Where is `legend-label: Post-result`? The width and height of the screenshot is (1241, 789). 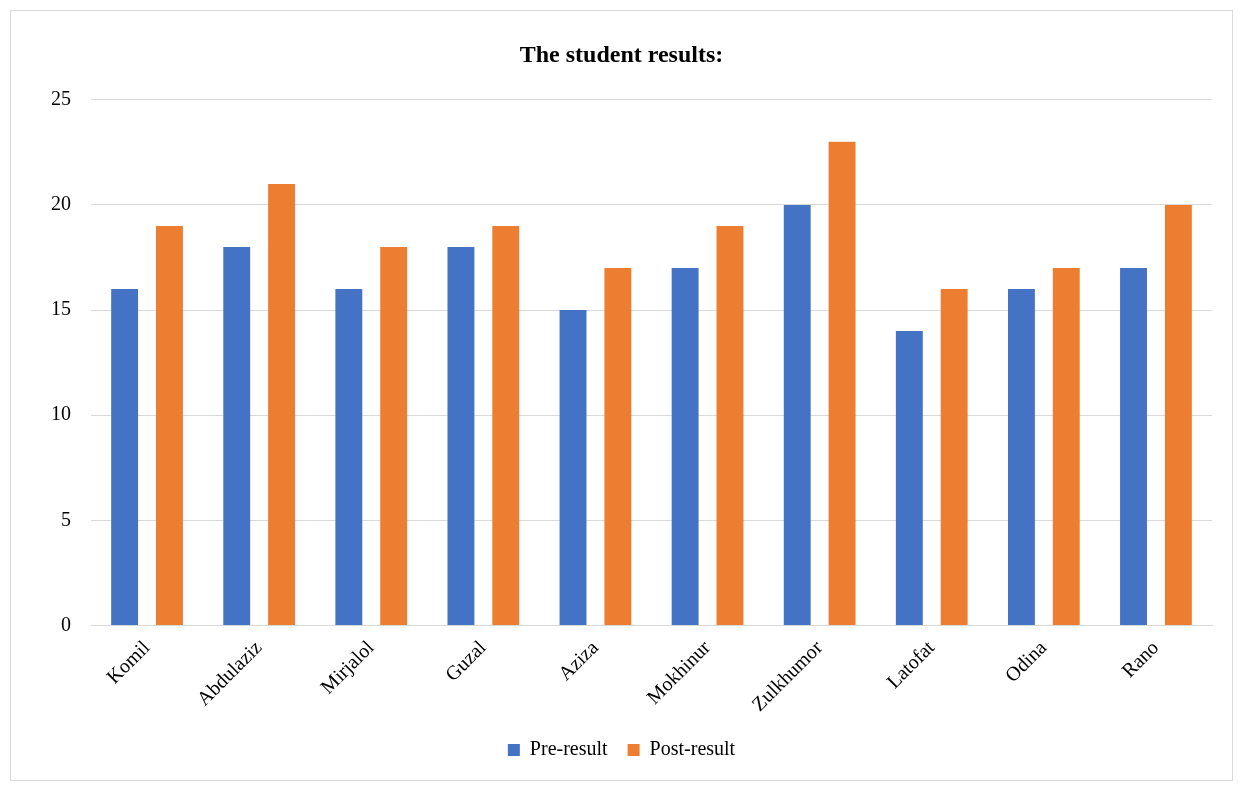 legend-label: Post-result is located at coordinates (692, 748).